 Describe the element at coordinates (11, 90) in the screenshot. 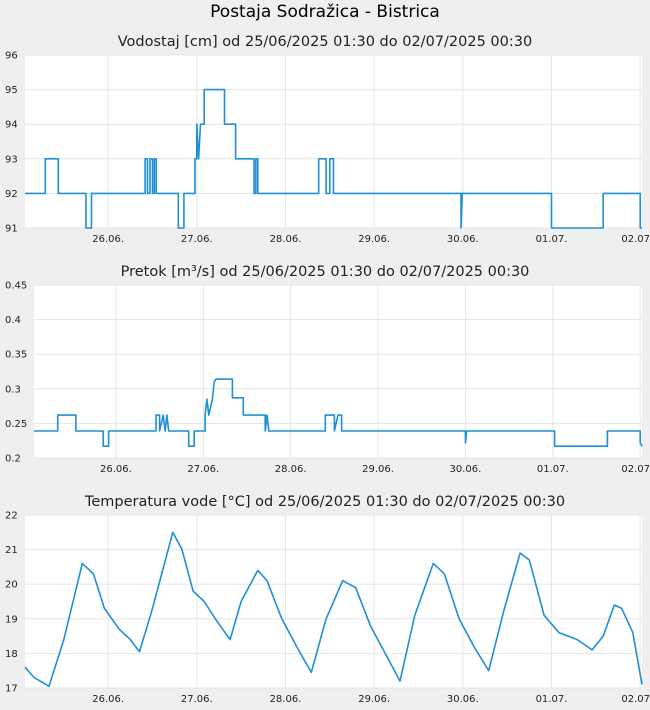

I see `y-tick-label: 95` at that location.